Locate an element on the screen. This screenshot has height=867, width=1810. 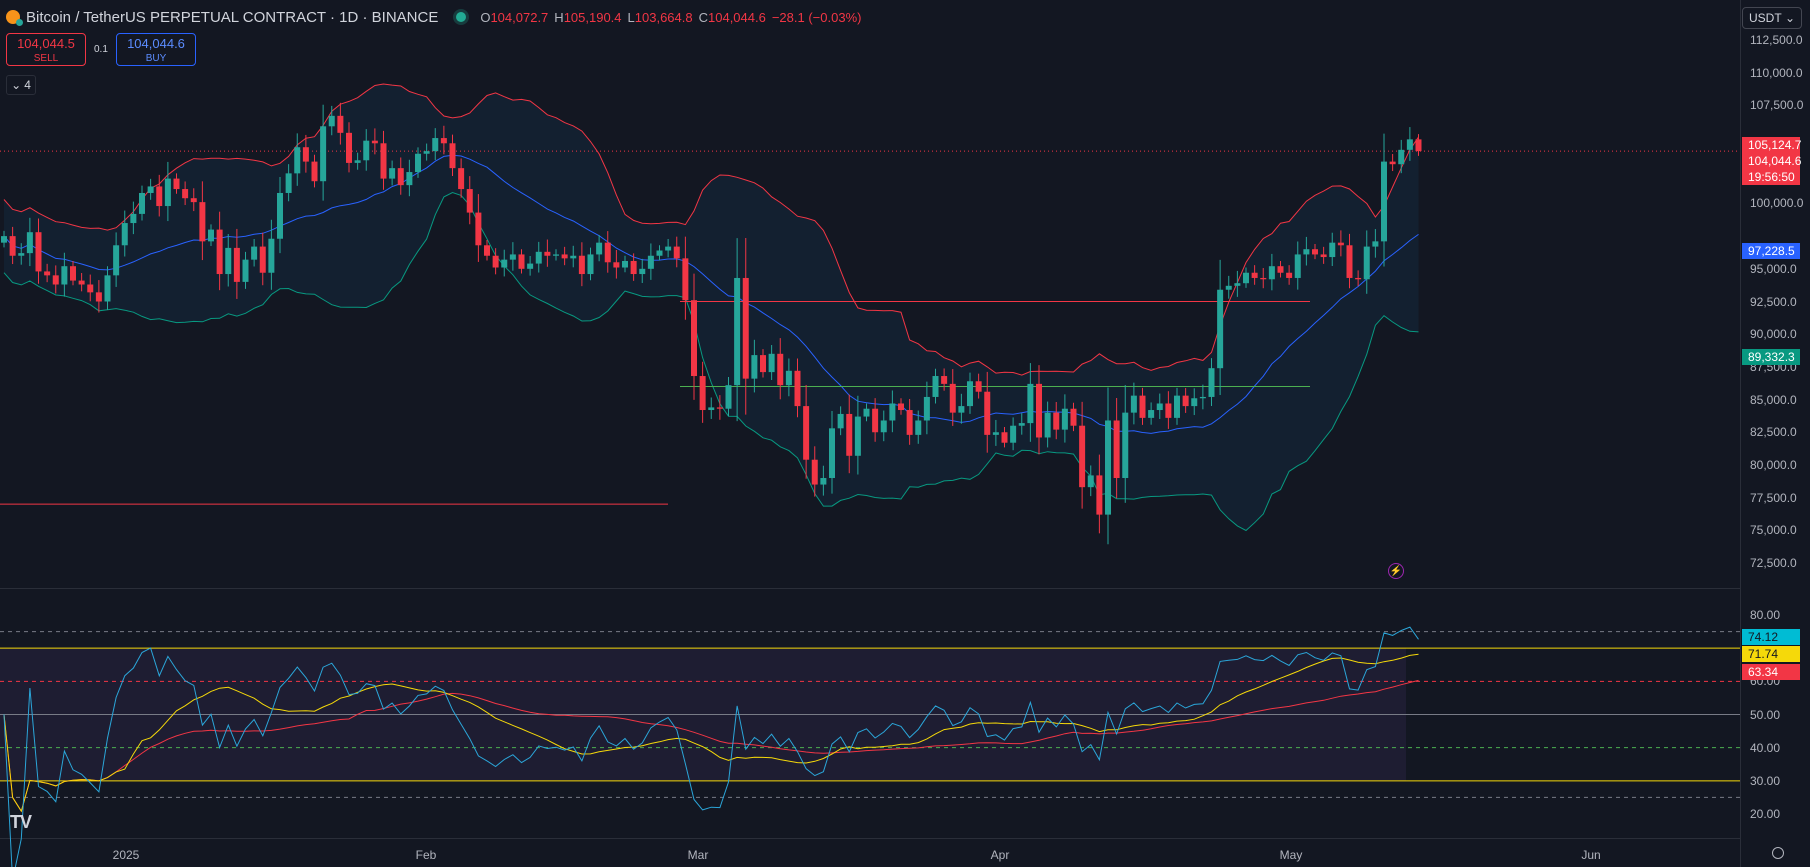
price-tick: 90,000.0 is located at coordinates (1773, 334).